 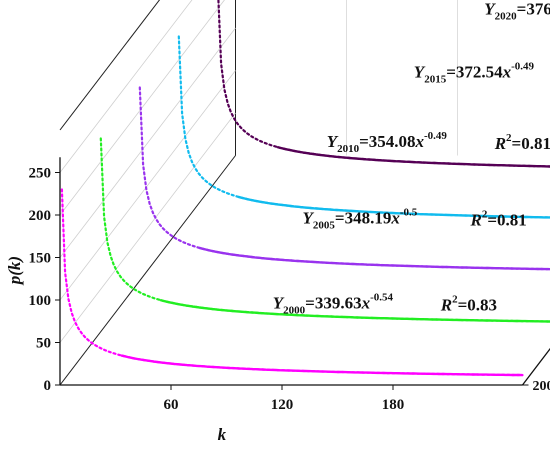 What do you see at coordinates (40, 259) in the screenshot?
I see `y-tick-label: 150` at bounding box center [40, 259].